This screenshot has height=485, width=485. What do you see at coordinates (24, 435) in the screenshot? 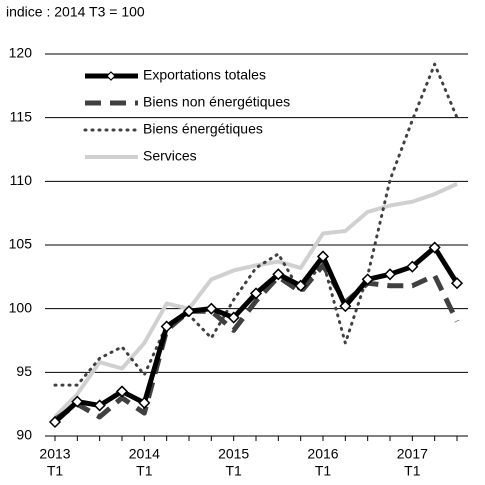
I see `y-tick-label: 90` at bounding box center [24, 435].